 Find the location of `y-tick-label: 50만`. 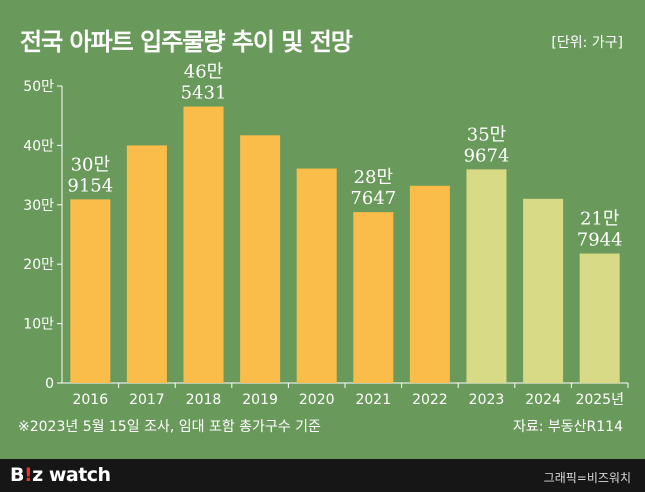

y-tick-label: 50만 is located at coordinates (38, 87).